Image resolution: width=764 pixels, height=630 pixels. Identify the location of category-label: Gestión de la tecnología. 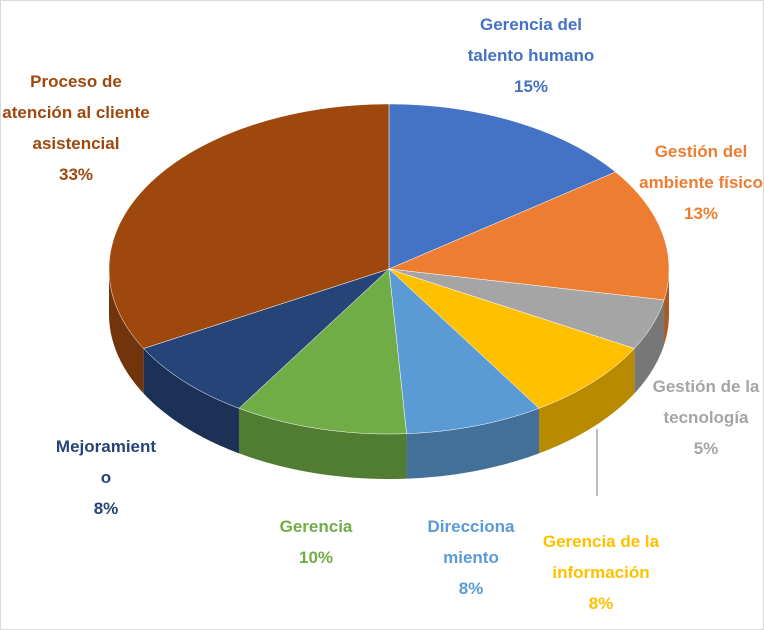
(706, 402).